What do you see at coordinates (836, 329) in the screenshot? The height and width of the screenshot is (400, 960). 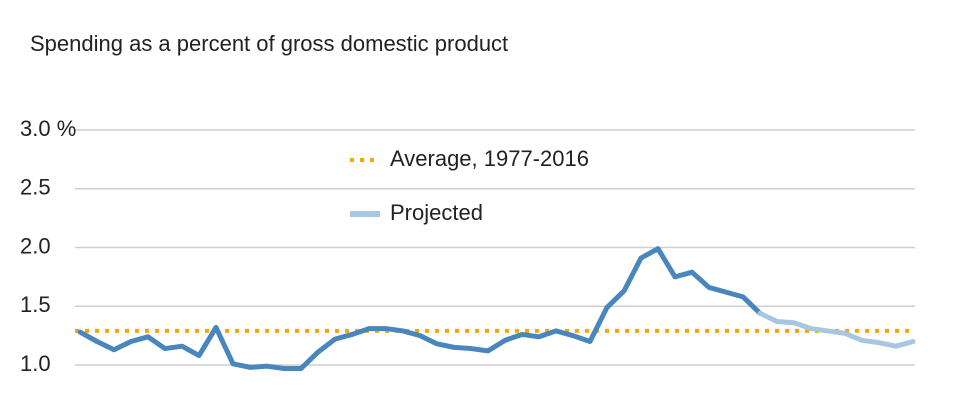 I see `series-line` at bounding box center [836, 329].